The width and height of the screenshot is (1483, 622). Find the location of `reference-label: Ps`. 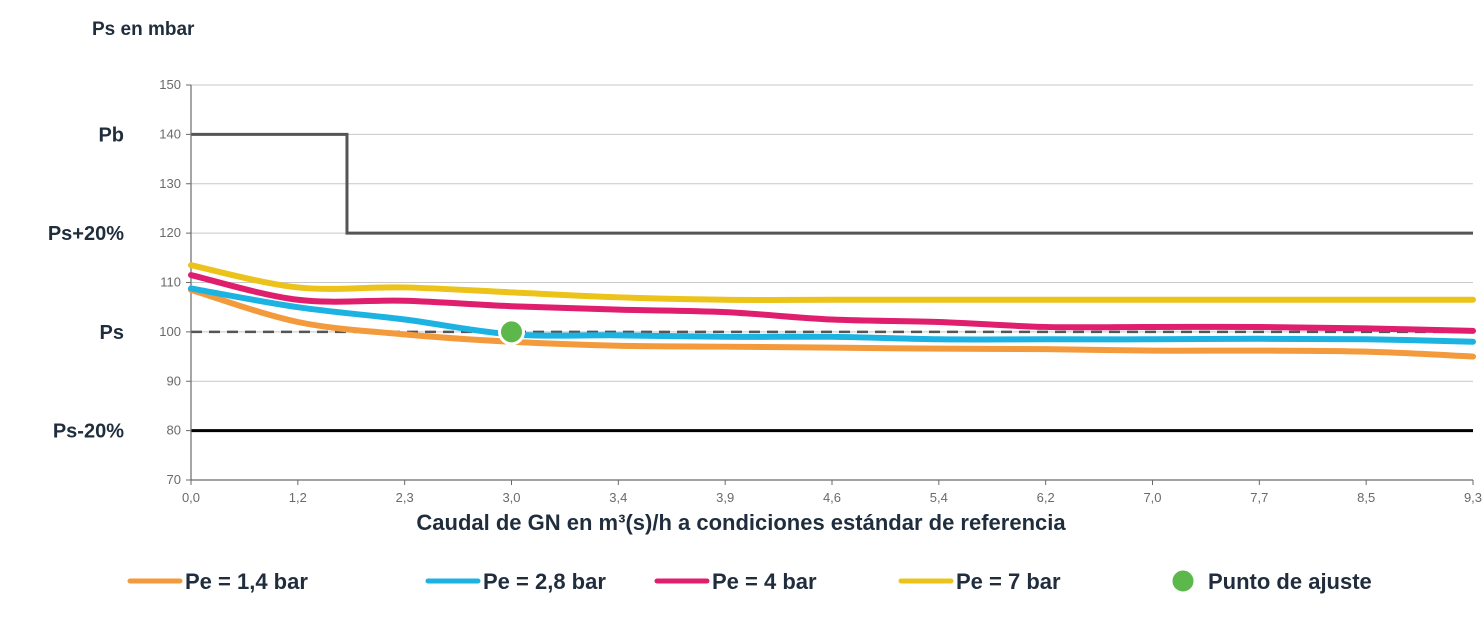

reference-label: Ps is located at coordinates (112, 333).